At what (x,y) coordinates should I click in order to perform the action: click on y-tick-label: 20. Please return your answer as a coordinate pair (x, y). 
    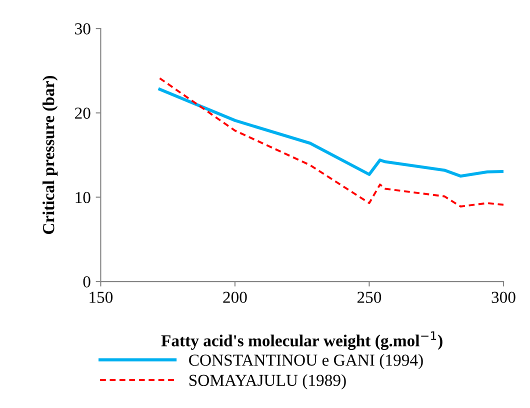
    Looking at the image, I should click on (82, 113).